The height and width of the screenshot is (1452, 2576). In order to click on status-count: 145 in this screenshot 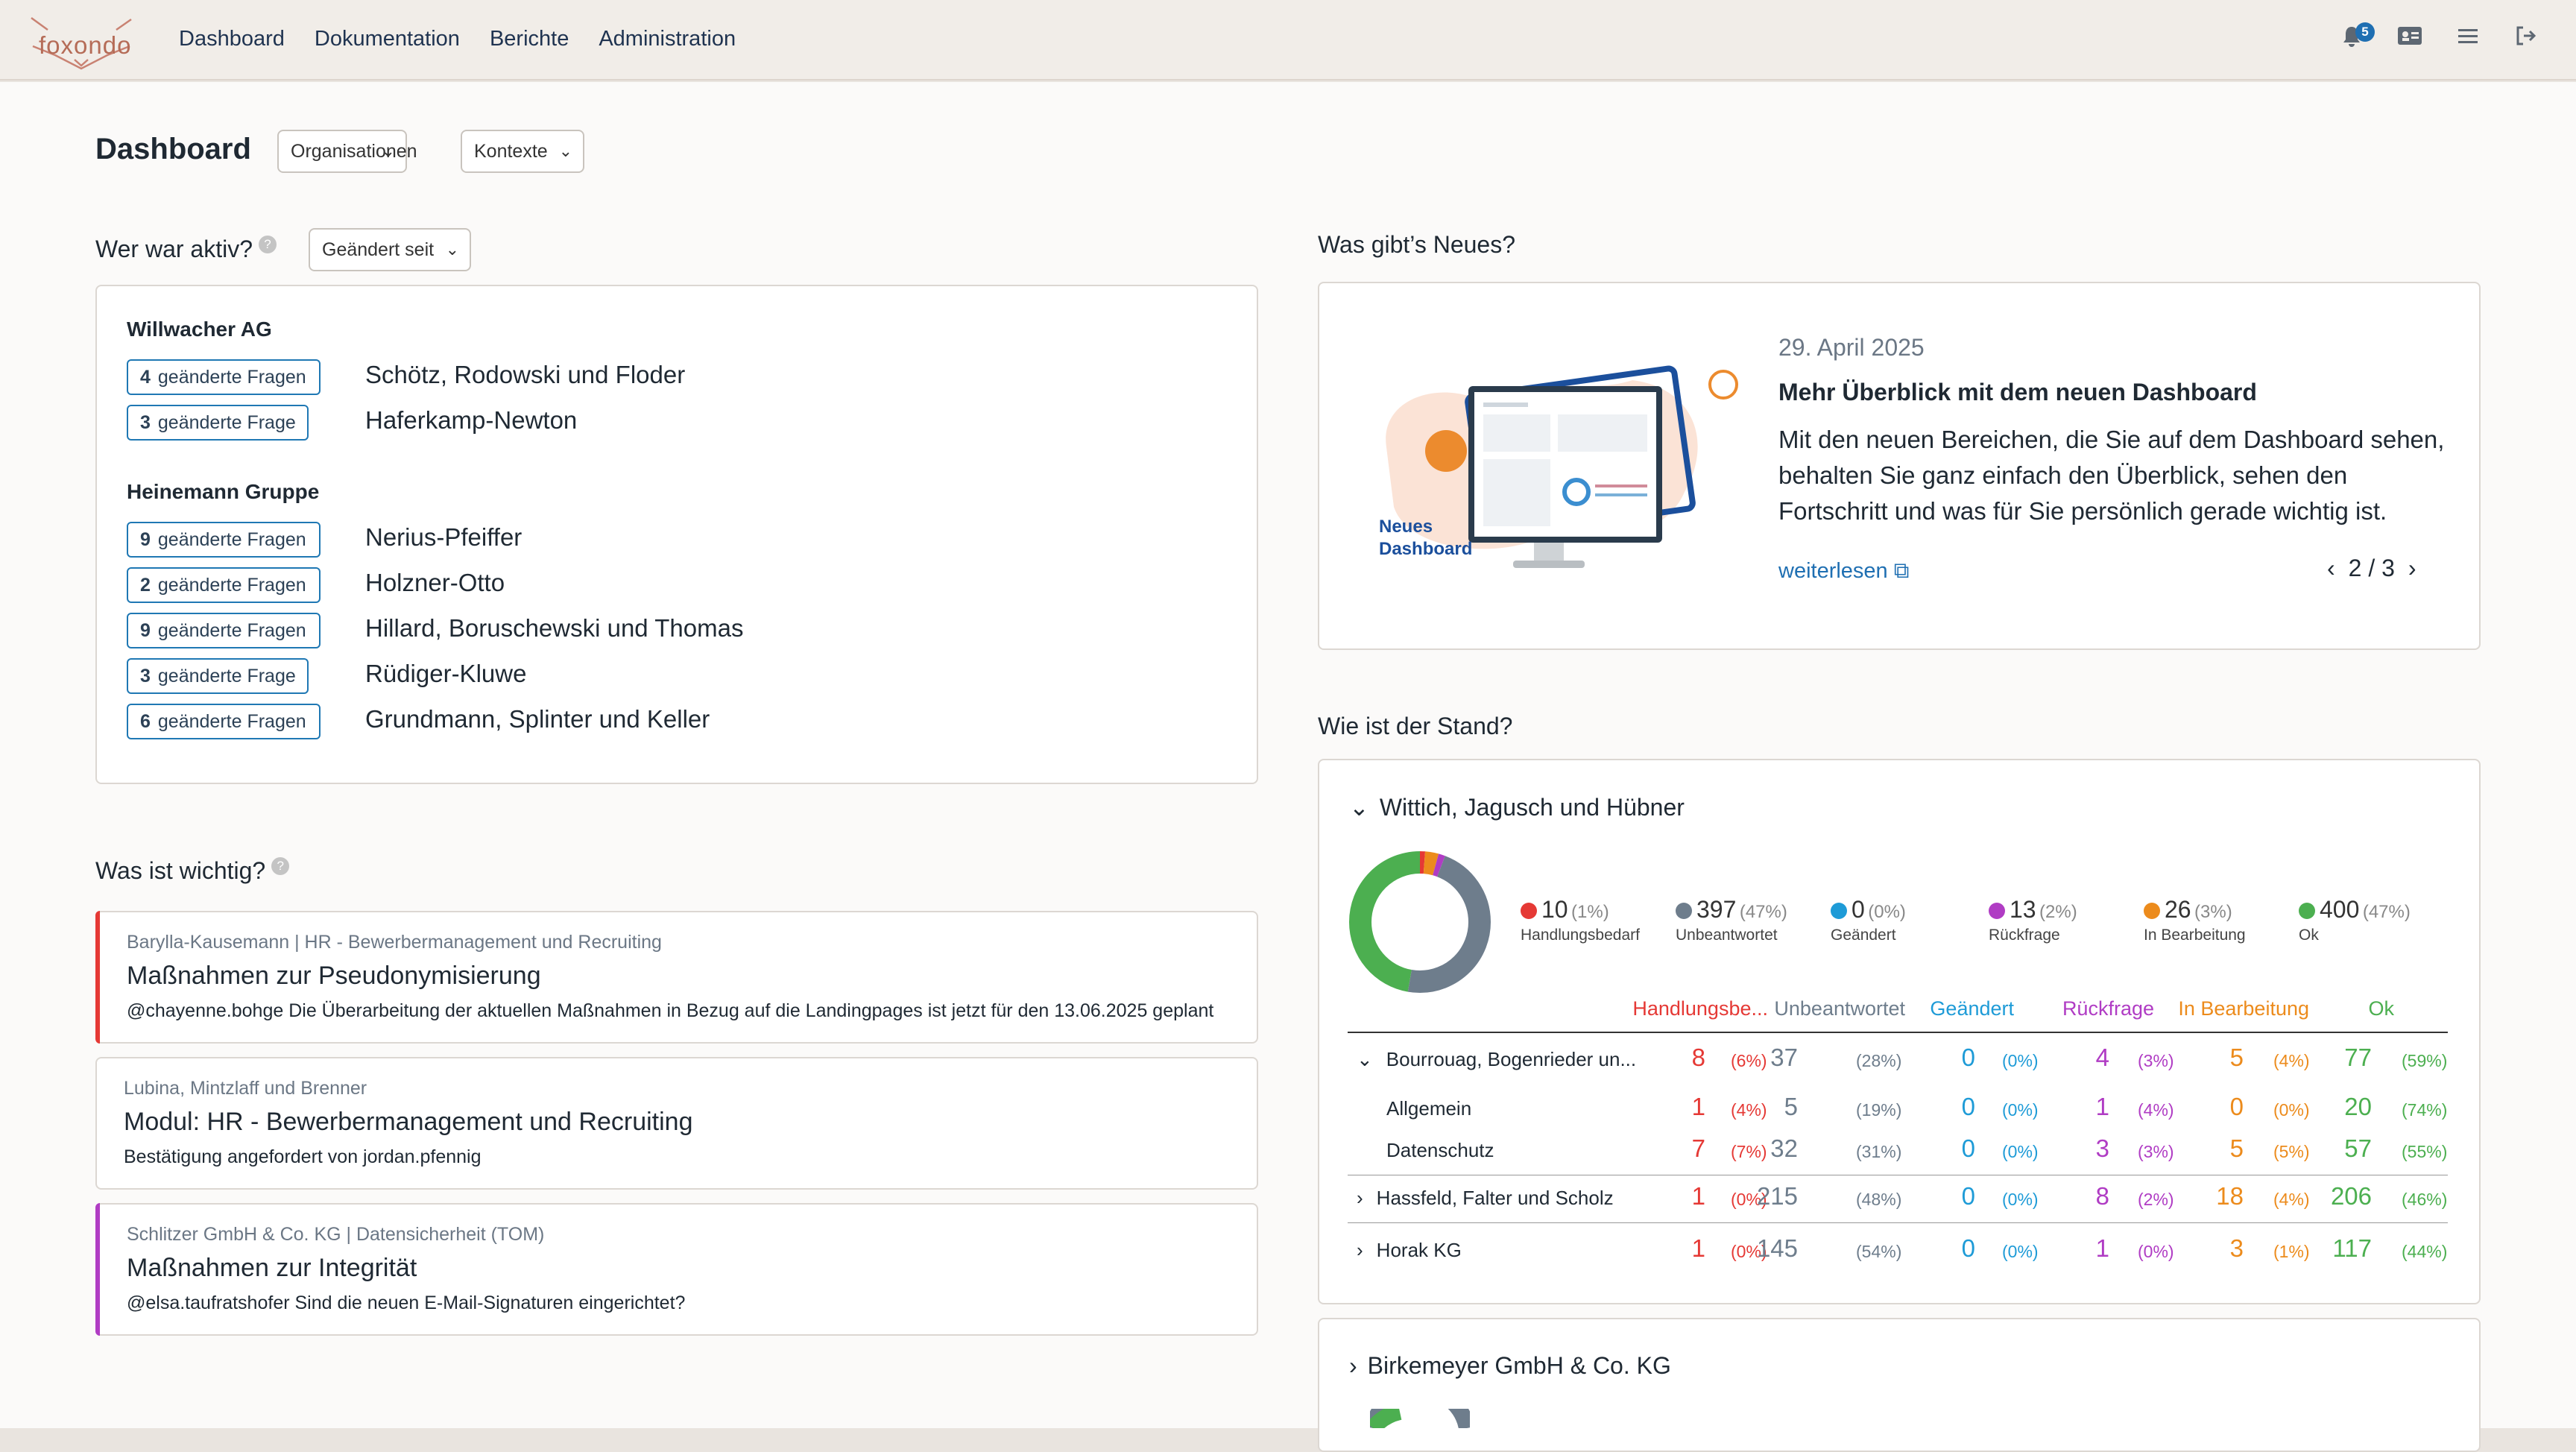, I will do `click(1777, 1248)`.